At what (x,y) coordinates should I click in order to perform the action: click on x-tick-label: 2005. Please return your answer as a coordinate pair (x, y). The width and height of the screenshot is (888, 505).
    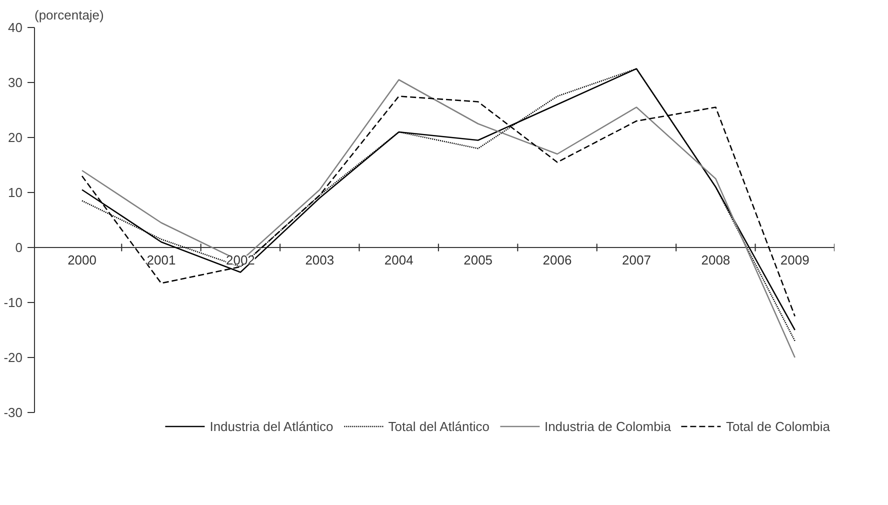
    Looking at the image, I should click on (478, 260).